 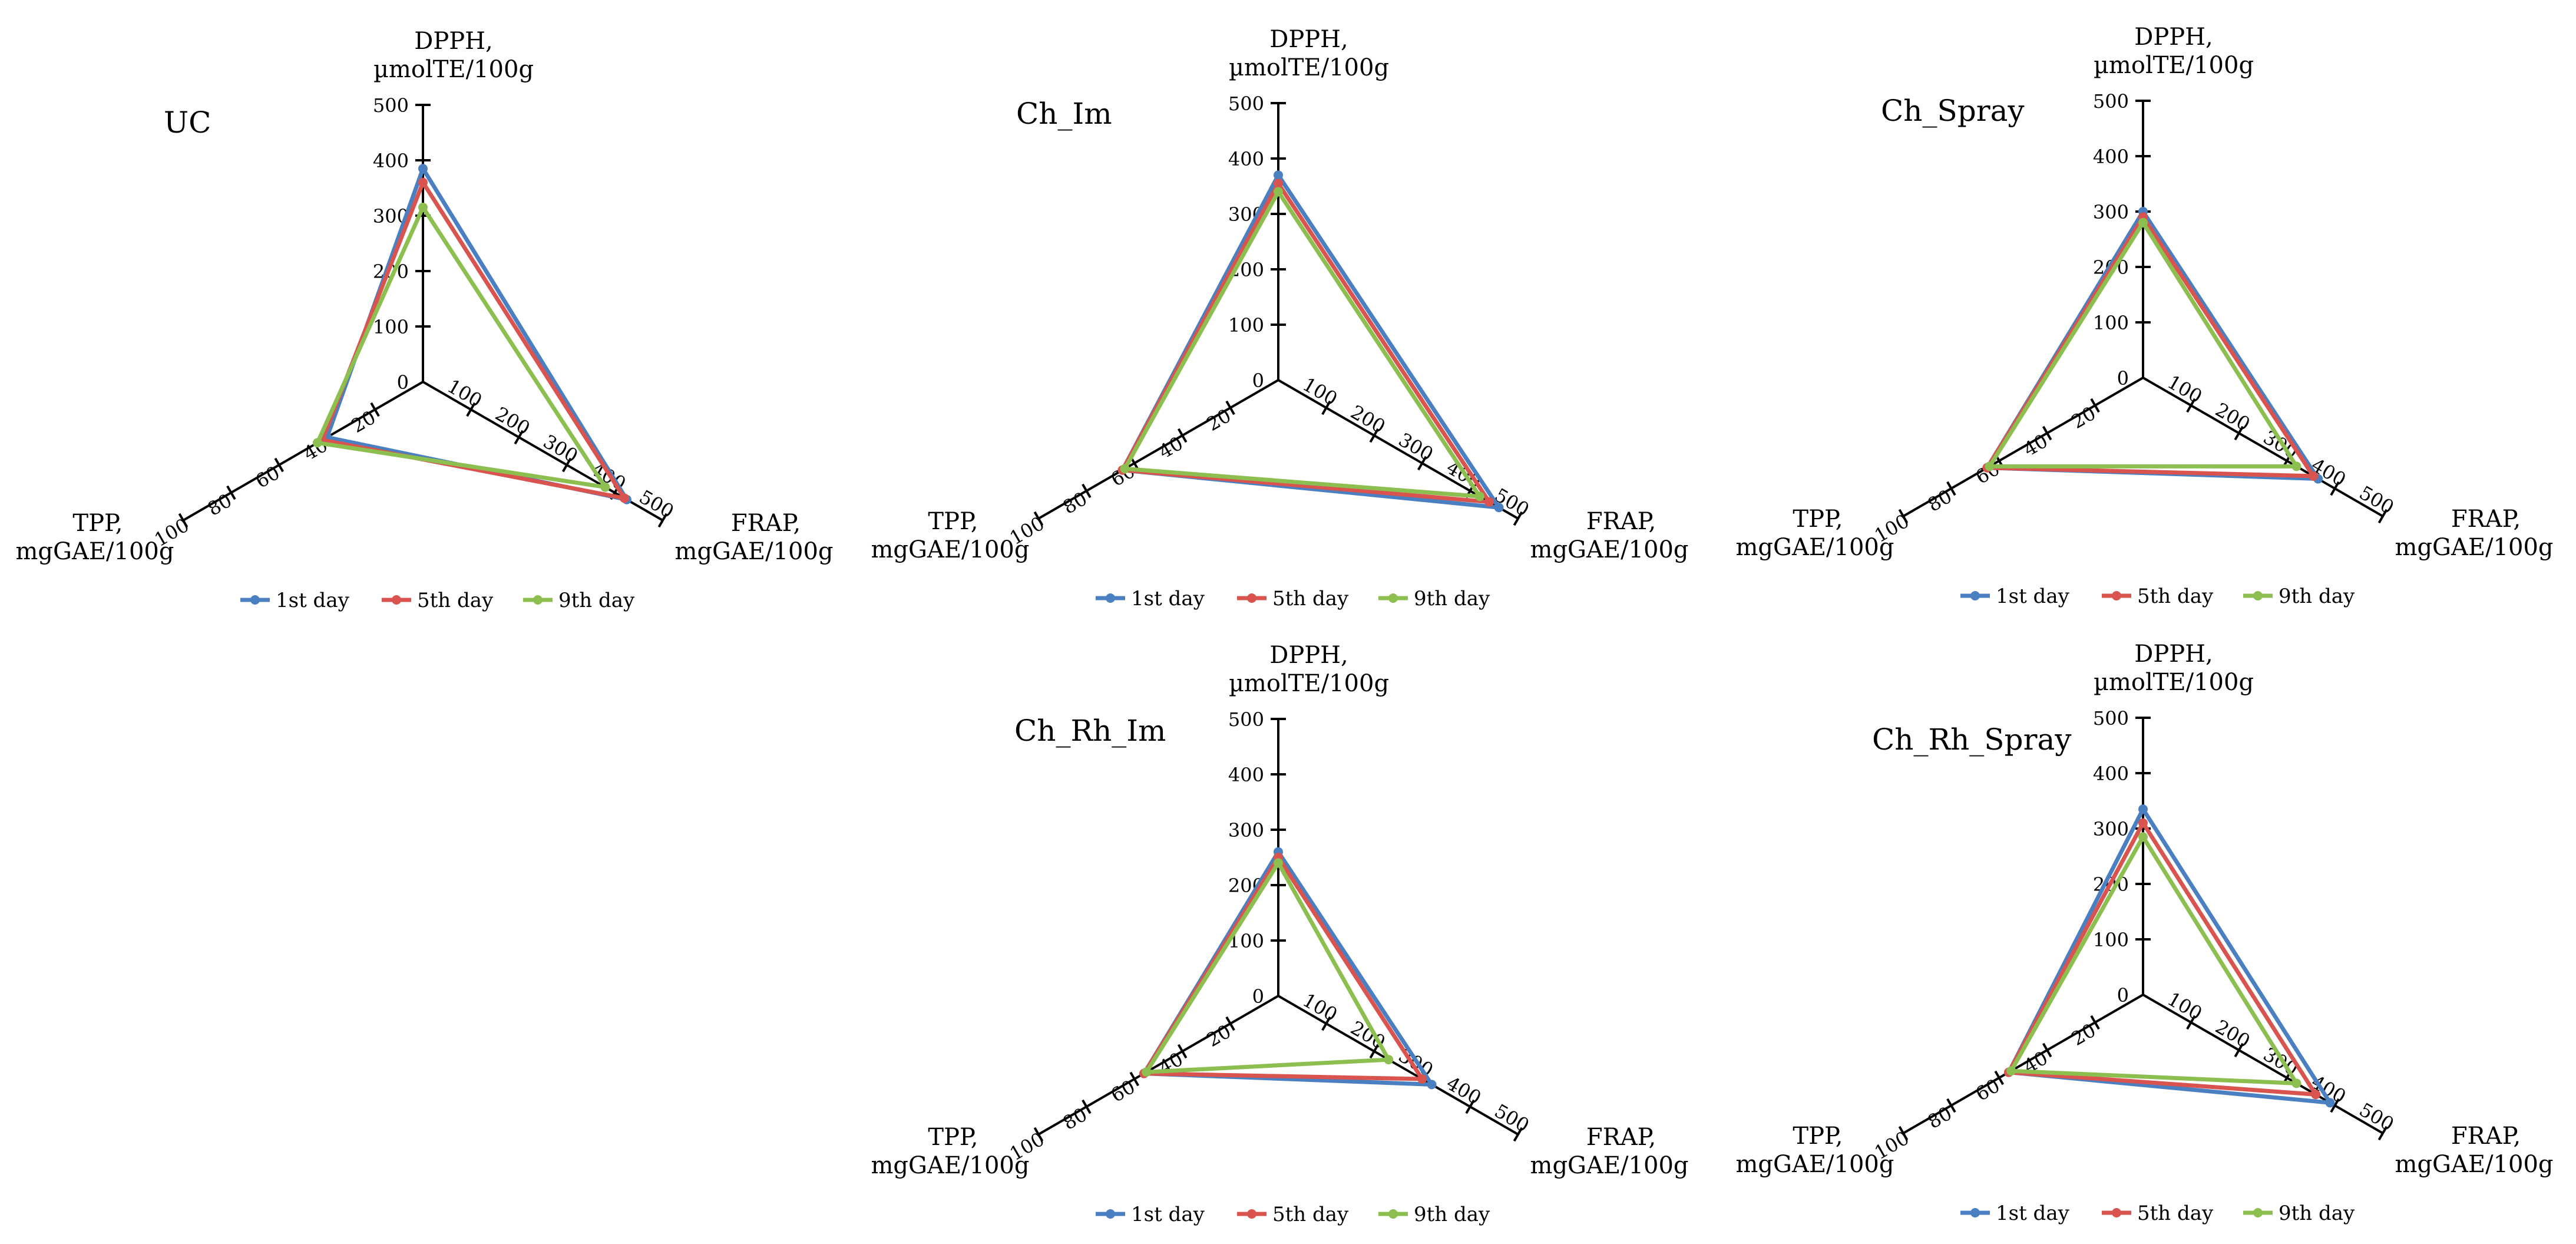 What do you see at coordinates (1953, 111) in the screenshot?
I see `panel-title: Ch_Spray` at bounding box center [1953, 111].